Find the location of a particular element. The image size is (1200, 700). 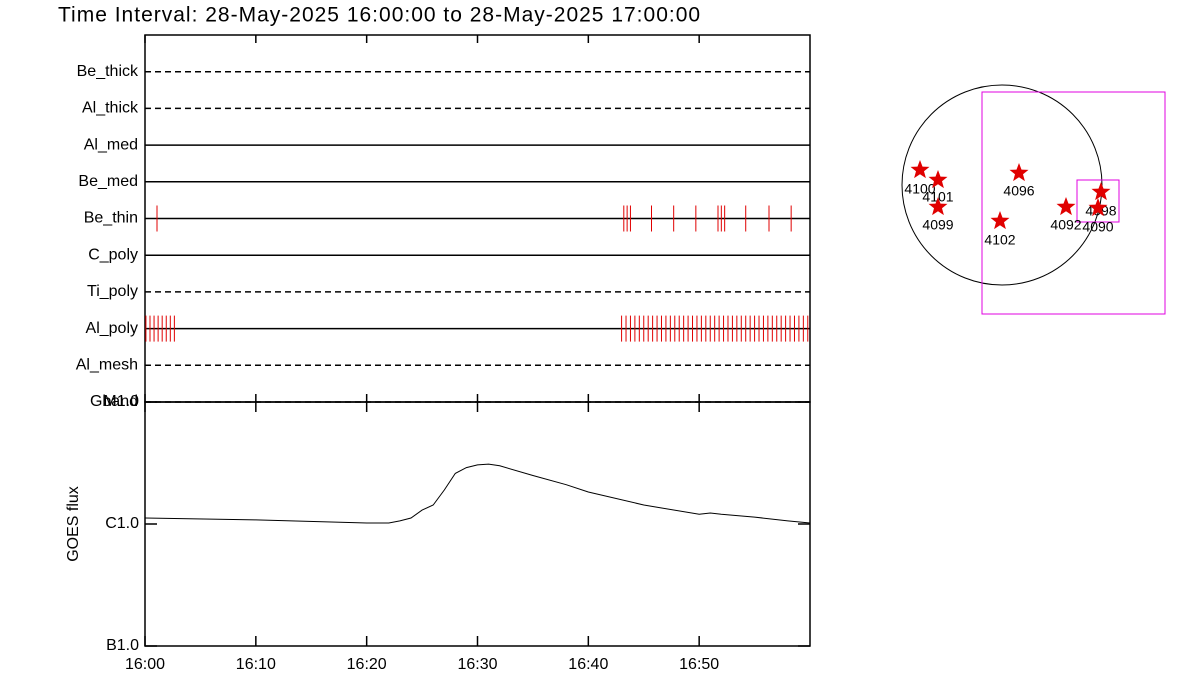

x-tick-label: 16:40 is located at coordinates (588, 664).